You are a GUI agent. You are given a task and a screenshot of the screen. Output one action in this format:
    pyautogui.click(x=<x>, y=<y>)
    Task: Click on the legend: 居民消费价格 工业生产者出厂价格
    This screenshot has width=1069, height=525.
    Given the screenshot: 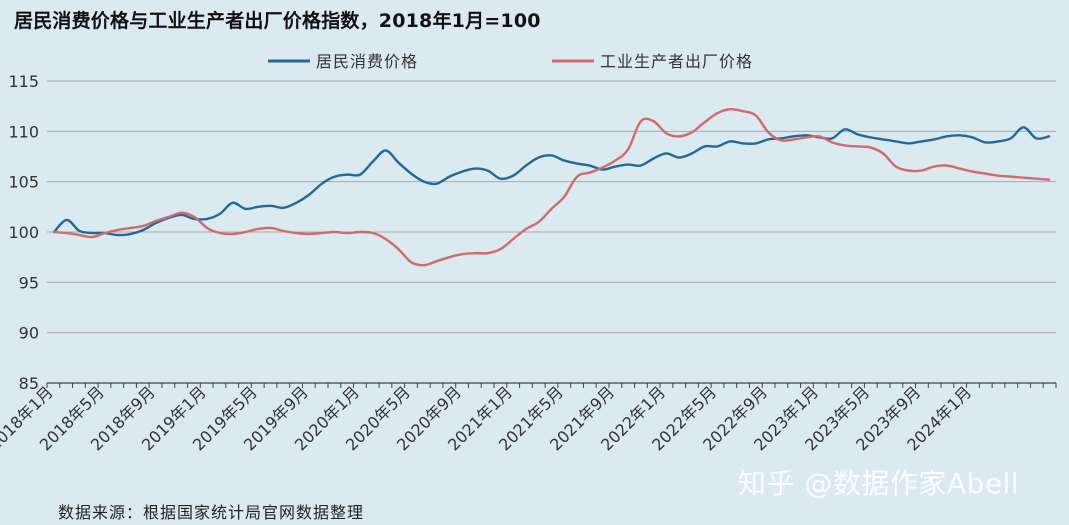 What is the action you would take?
    pyautogui.click(x=510, y=61)
    